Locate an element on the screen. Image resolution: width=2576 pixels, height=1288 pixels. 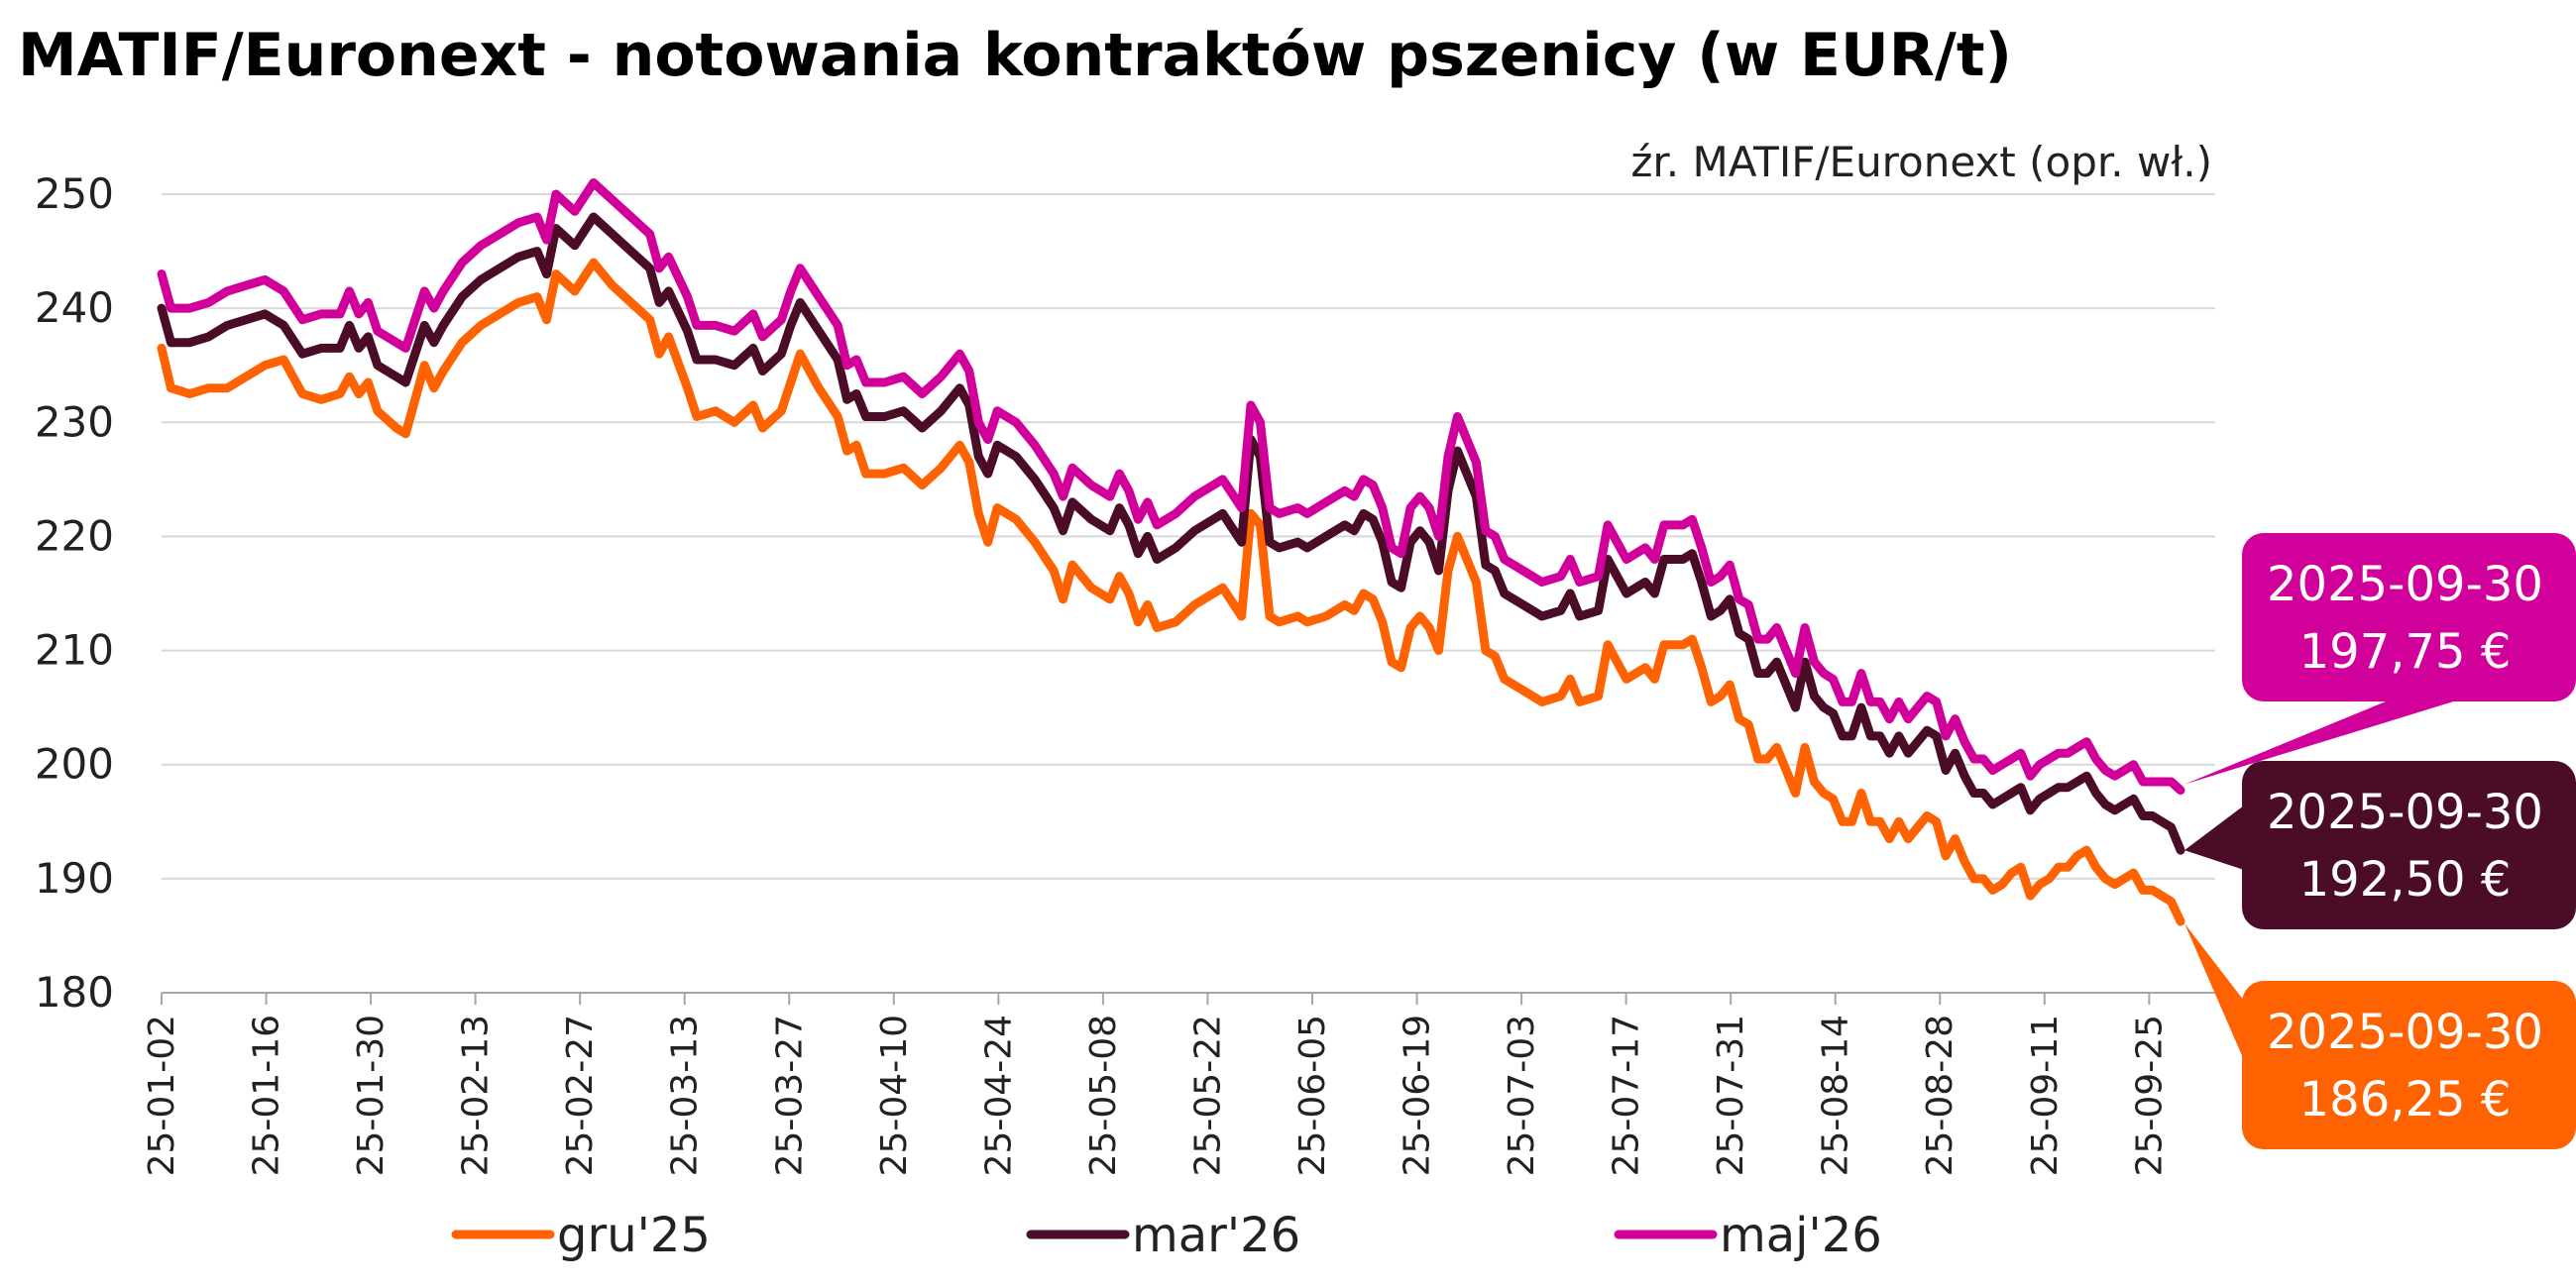
x-tick-label: 25-05-08 is located at coordinates (1103, 1095).